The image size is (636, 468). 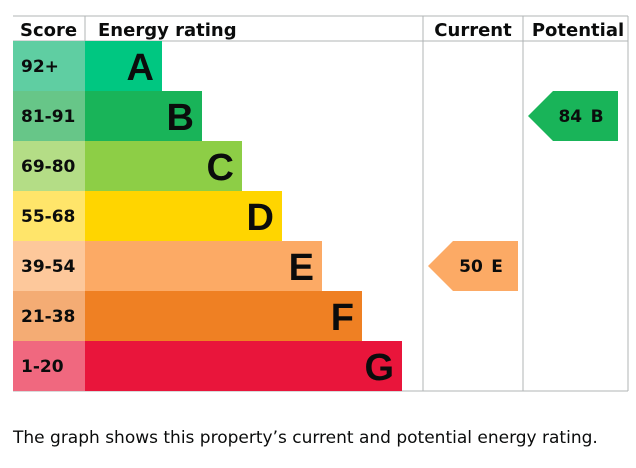 I want to click on band-letter: A, so click(x=140, y=68).